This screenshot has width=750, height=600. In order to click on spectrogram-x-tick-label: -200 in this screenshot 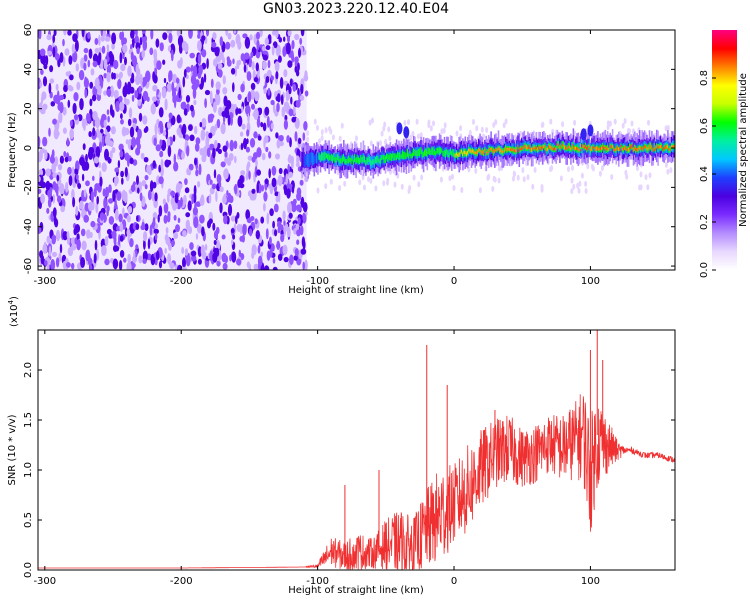, I will do `click(181, 281)`.